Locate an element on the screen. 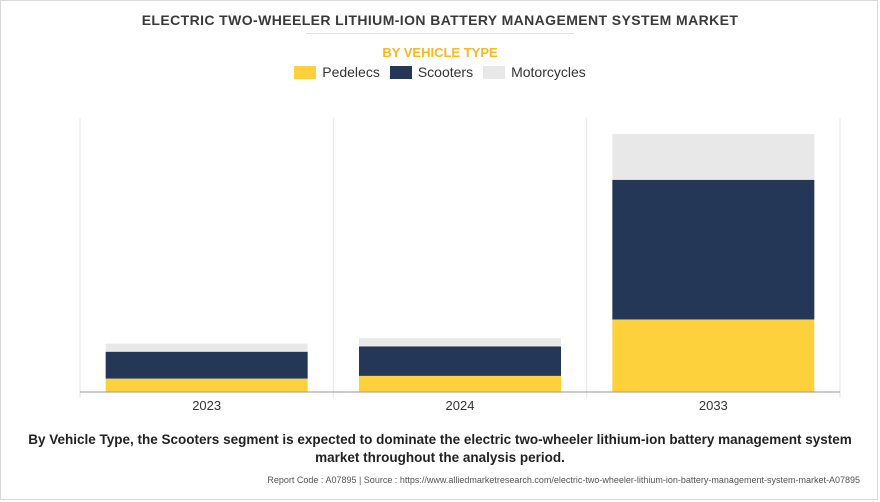  bar-motorcycles-2023 is located at coordinates (206, 347).